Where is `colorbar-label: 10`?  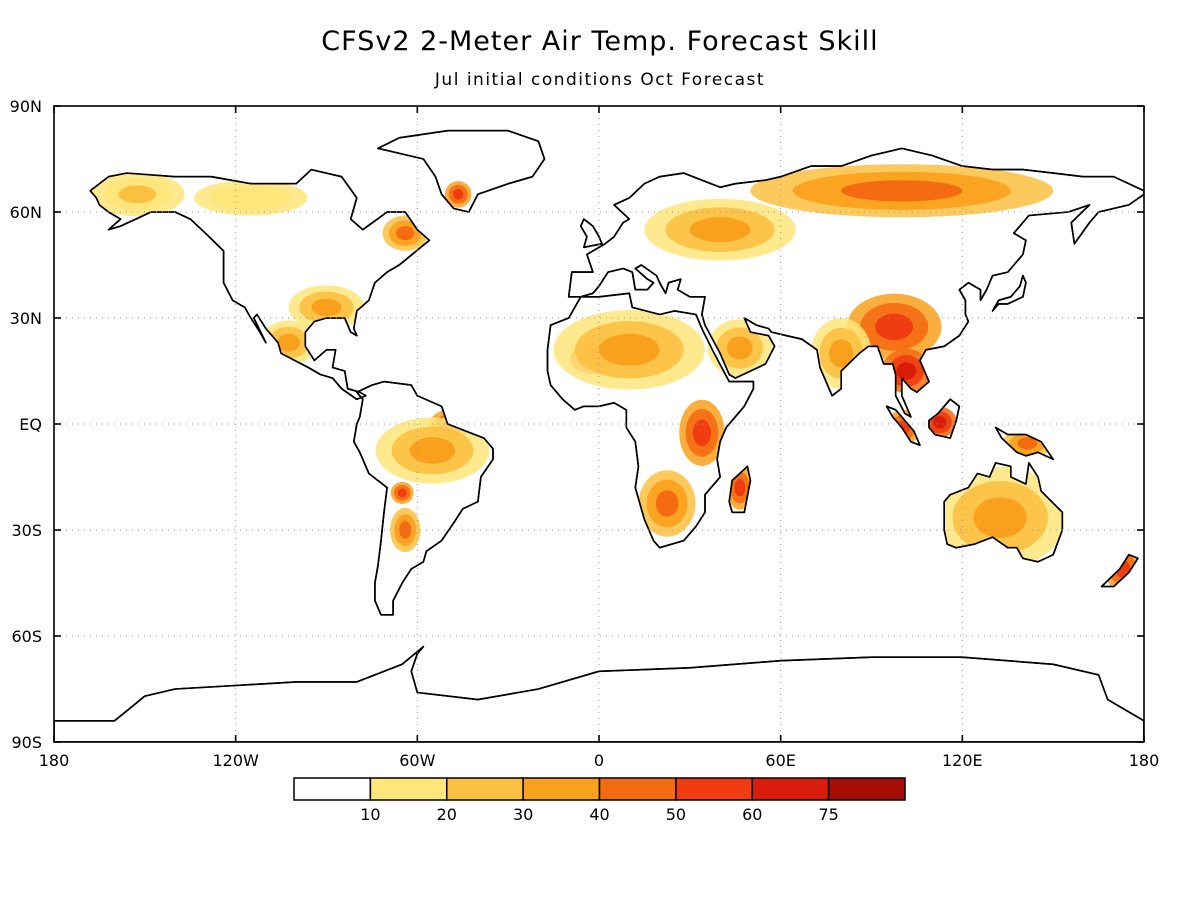
colorbar-label: 10 is located at coordinates (370, 814).